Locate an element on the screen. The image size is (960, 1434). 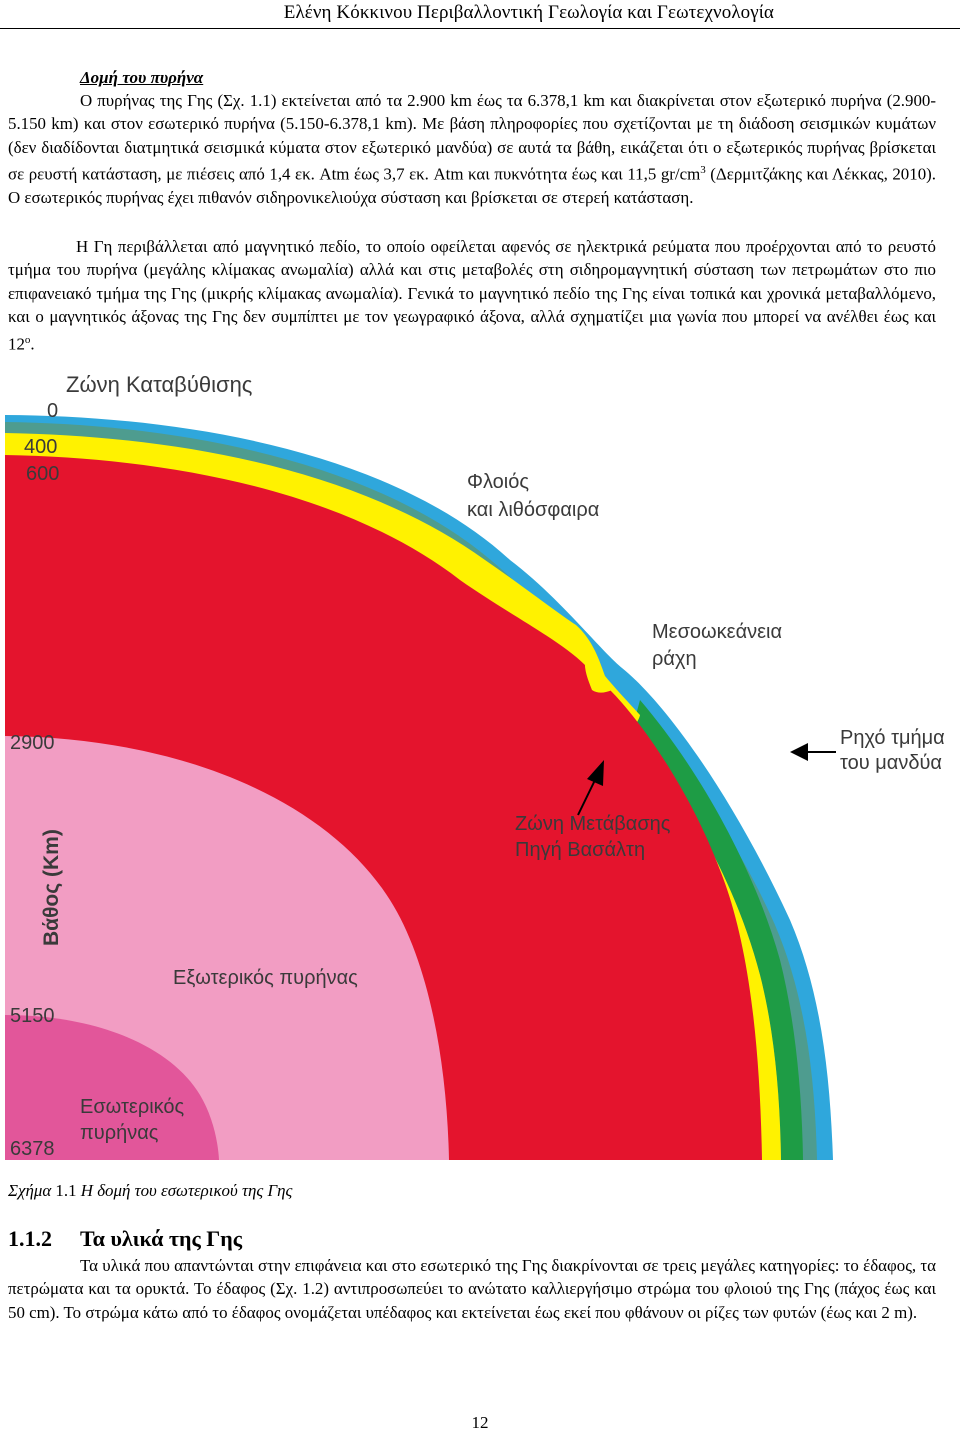
inner-core is located at coordinates (112, 1087).